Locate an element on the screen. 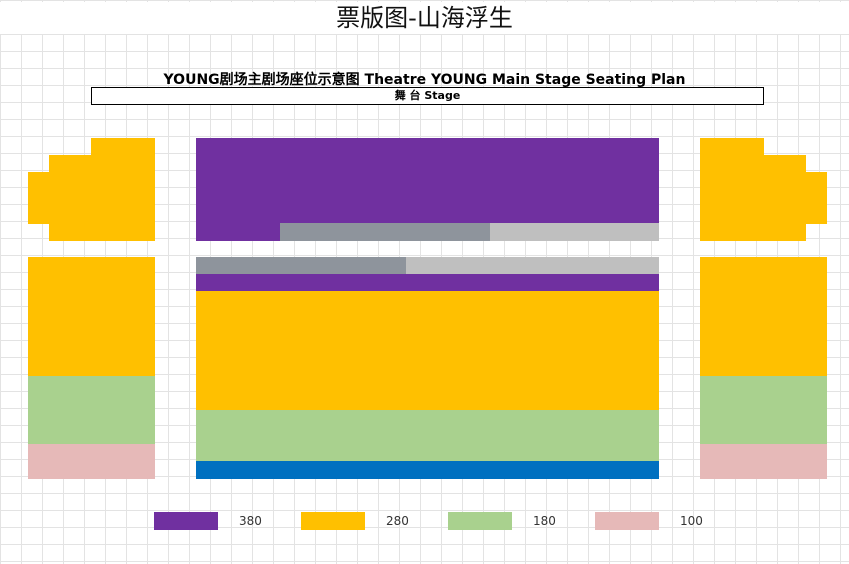  page-title: 票版图-山海浮生 is located at coordinates (424, 18).